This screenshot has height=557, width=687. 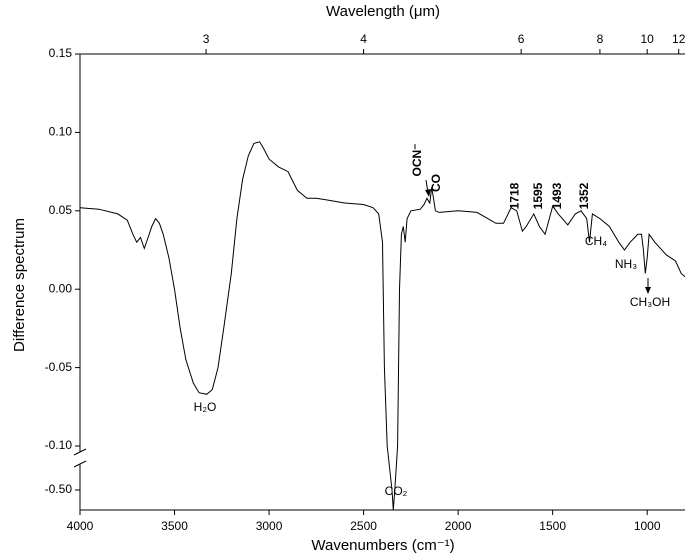 I want to click on annotation: NH₃, so click(x=626, y=264).